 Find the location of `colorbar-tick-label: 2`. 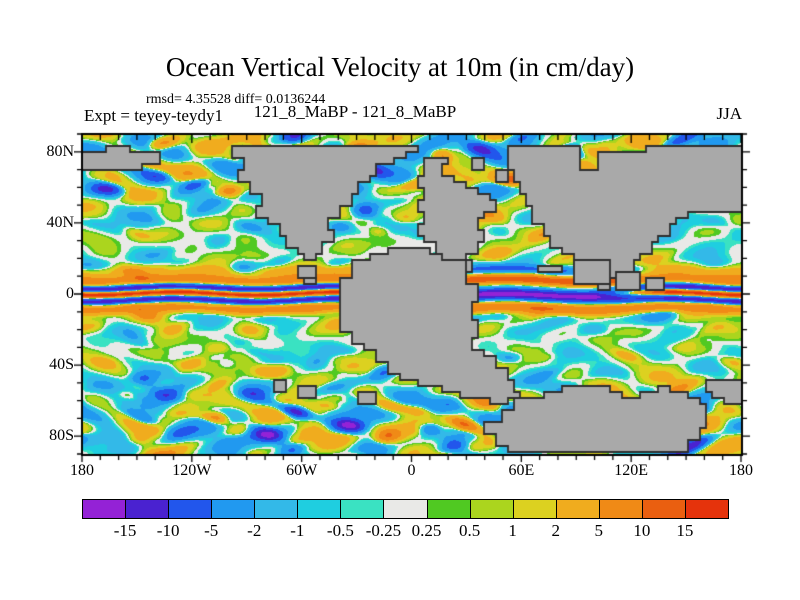

colorbar-tick-label: 2 is located at coordinates (555, 530).